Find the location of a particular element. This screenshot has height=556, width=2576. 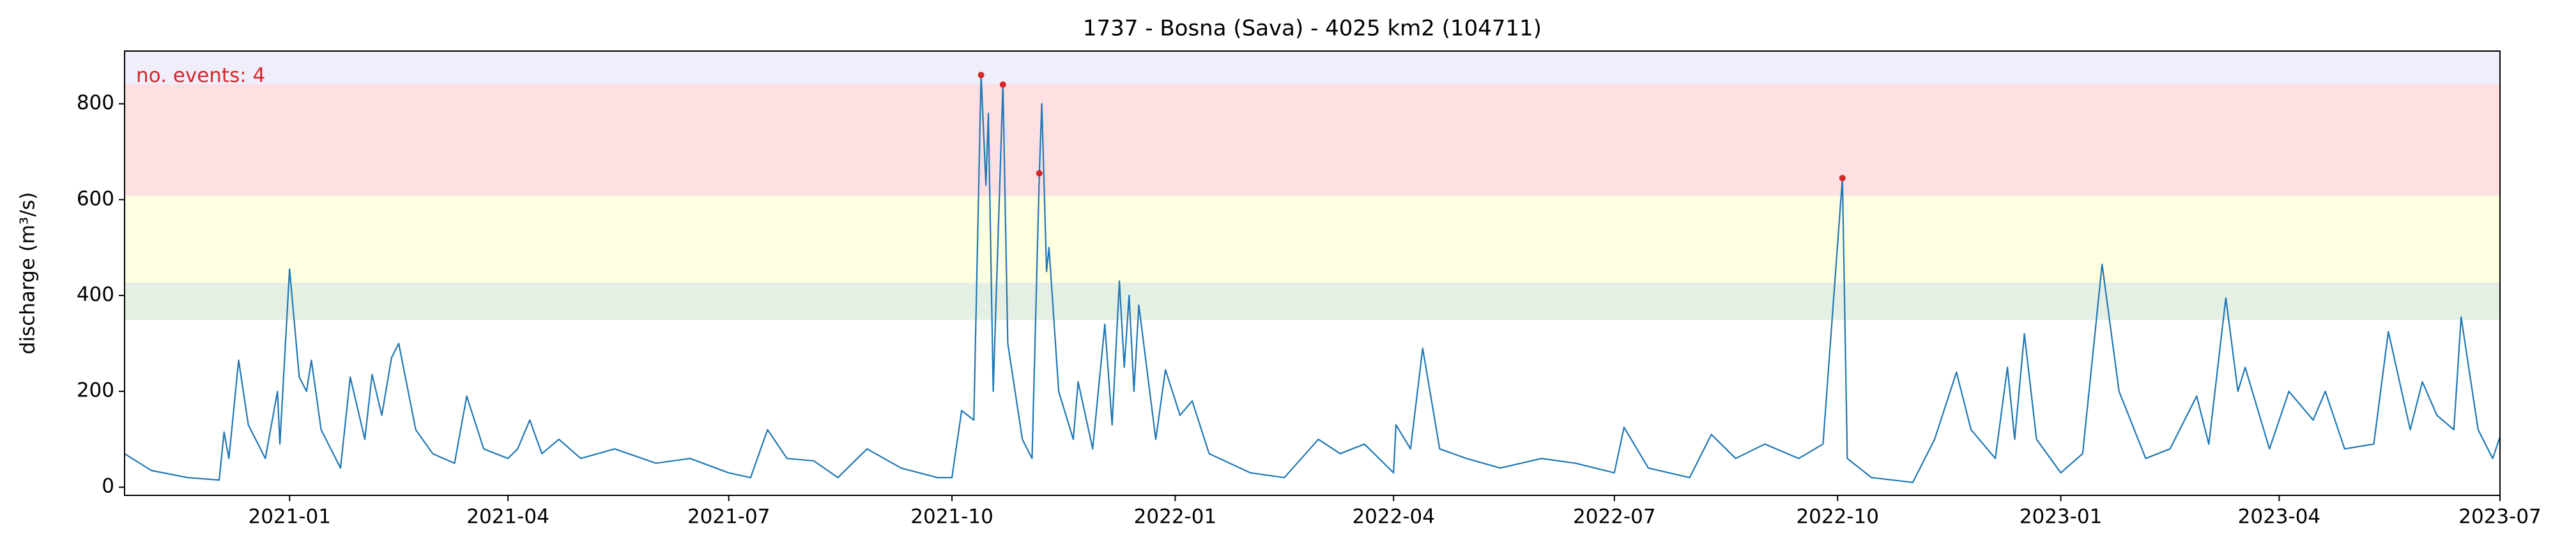

x-tick-label: 2022-01 is located at coordinates (1175, 517).